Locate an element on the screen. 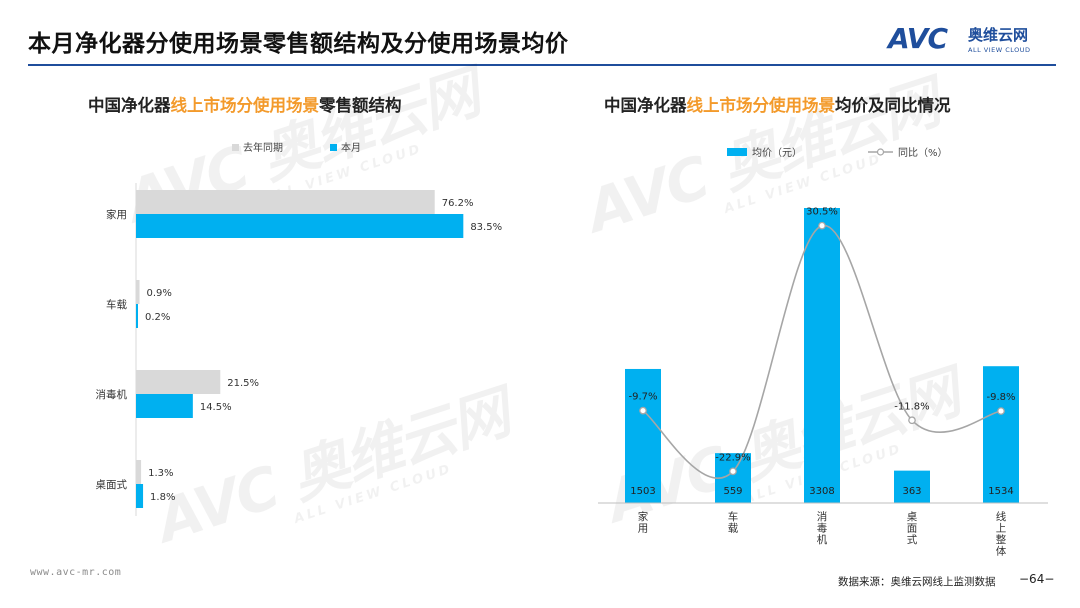 This screenshot has height=608, width=1080. page-title: 本月净化器分使用场景零售额结构及分使用场景均价 is located at coordinates (298, 44).